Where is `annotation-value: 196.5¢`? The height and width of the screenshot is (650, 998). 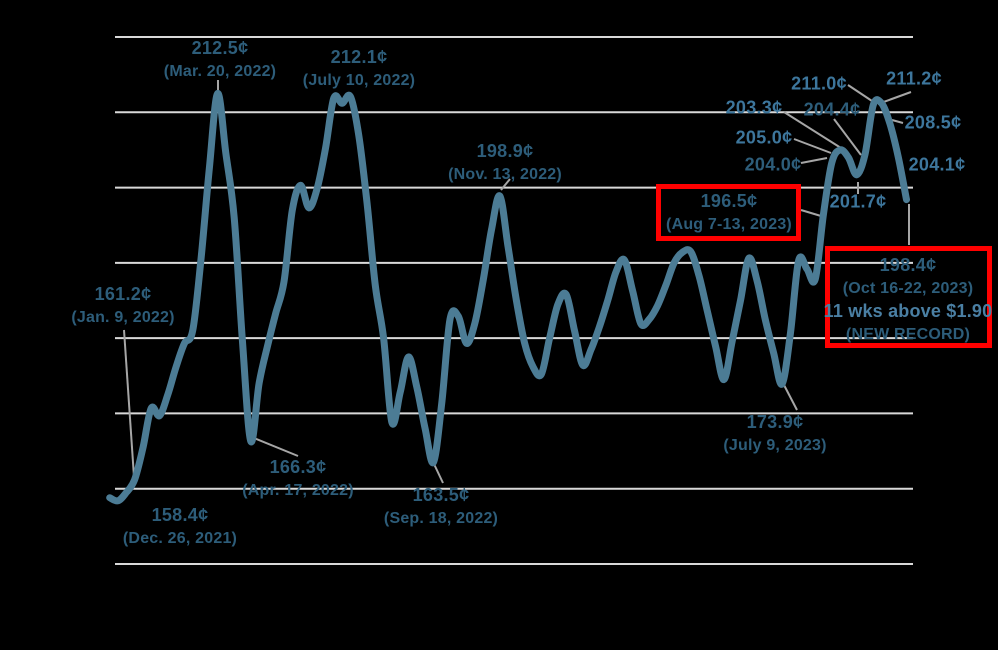 annotation-value: 196.5¢ is located at coordinates (729, 201).